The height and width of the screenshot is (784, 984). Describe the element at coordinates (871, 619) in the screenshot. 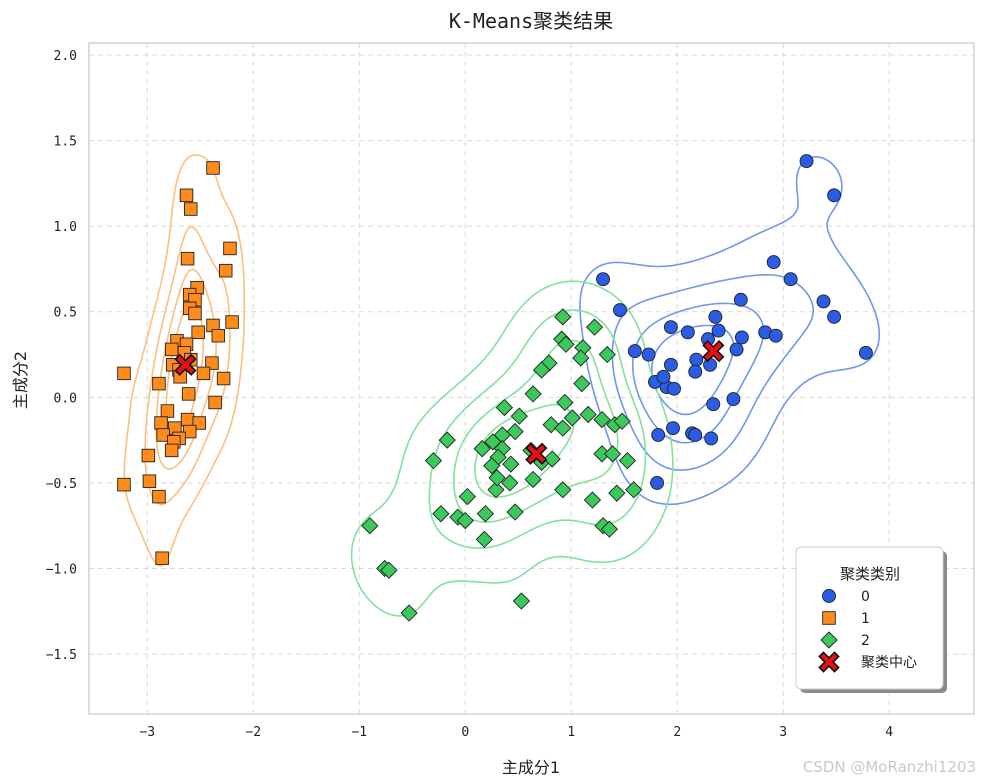

I see `legend: 聚类类别 0 1 2 聚类中心` at that location.